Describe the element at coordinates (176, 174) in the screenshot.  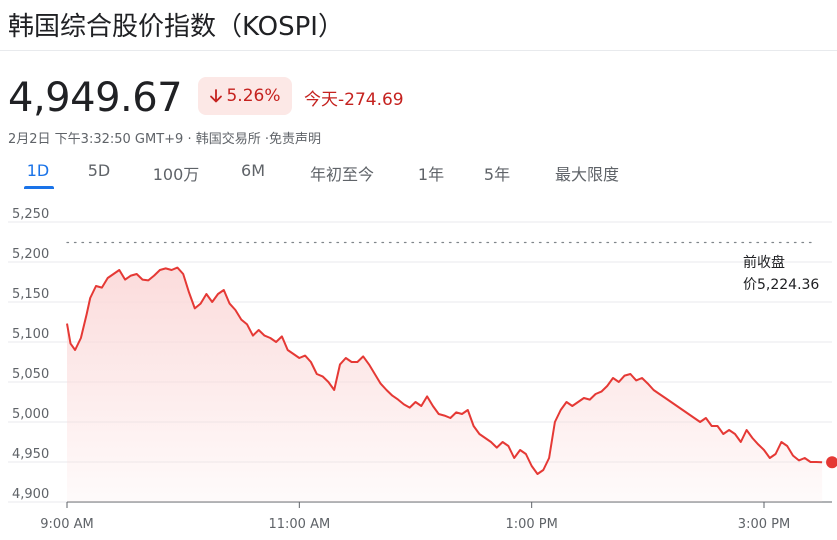
I see `tab-100m: 100万` at that location.